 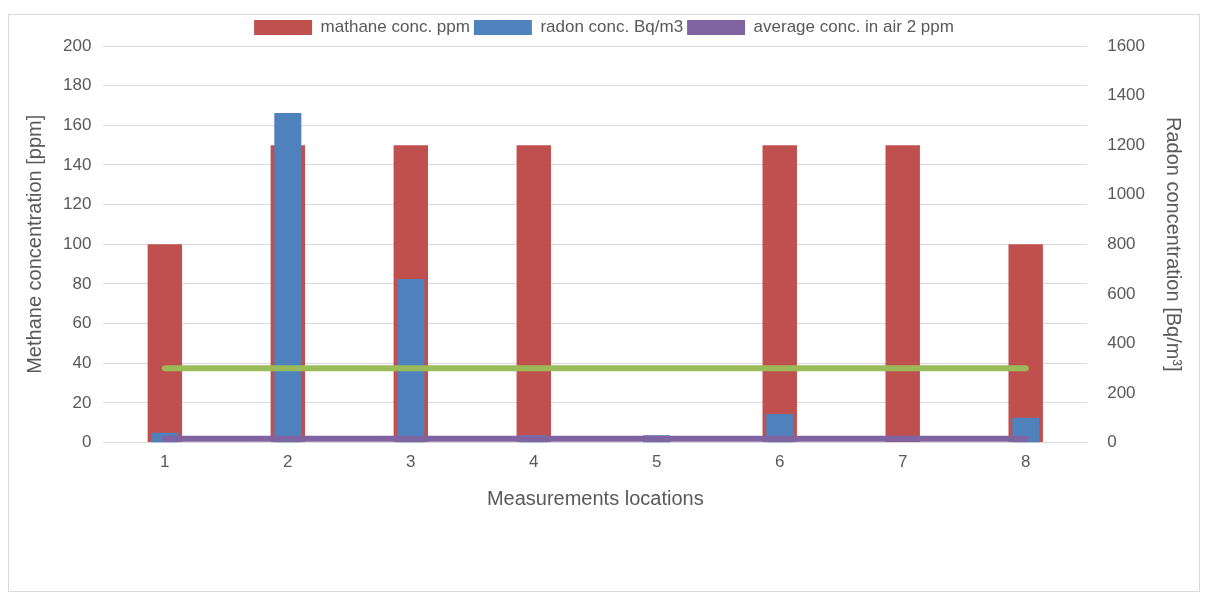 What do you see at coordinates (1126, 144) in the screenshot?
I see `y2-tick-label: 1200` at bounding box center [1126, 144].